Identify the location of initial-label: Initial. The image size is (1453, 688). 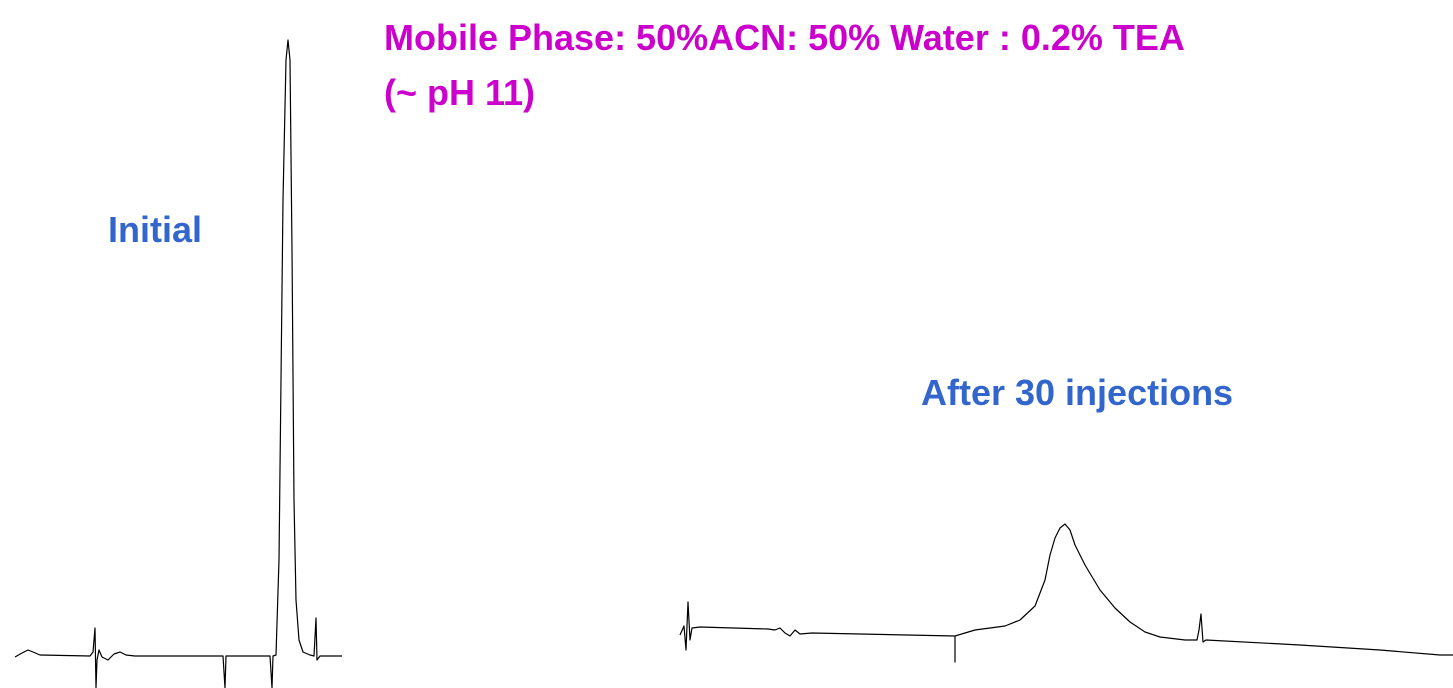
(155, 229).